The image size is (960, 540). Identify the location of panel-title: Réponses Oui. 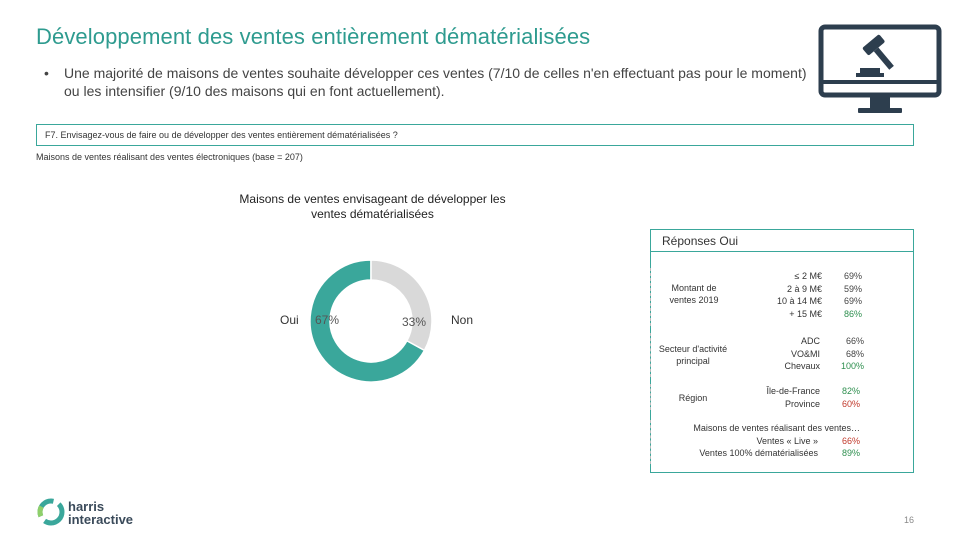
(700, 241).